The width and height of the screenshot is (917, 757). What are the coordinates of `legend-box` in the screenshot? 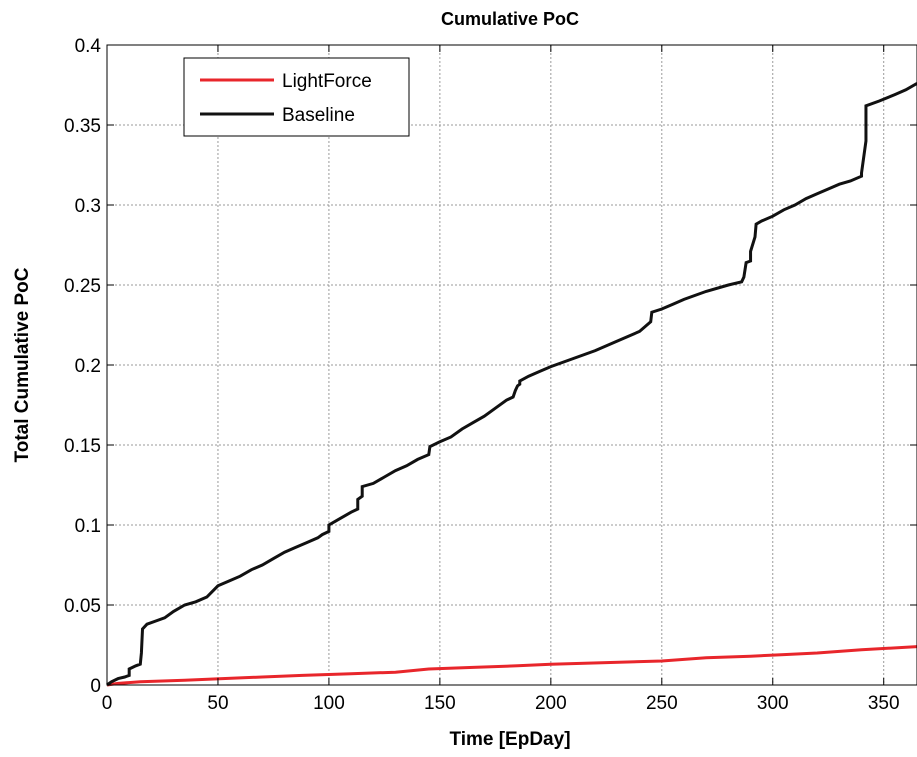 It's located at (296, 97).